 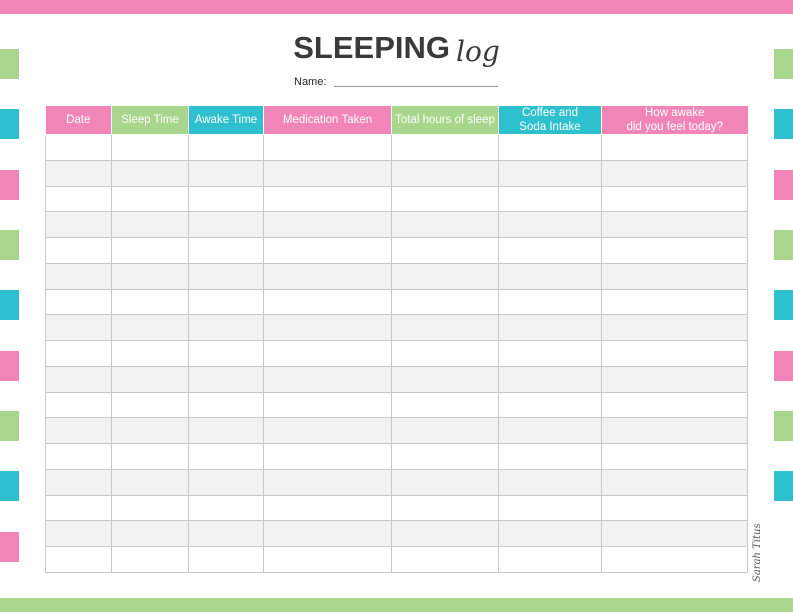 What do you see at coordinates (416, 86) in the screenshot?
I see `name-input-line` at bounding box center [416, 86].